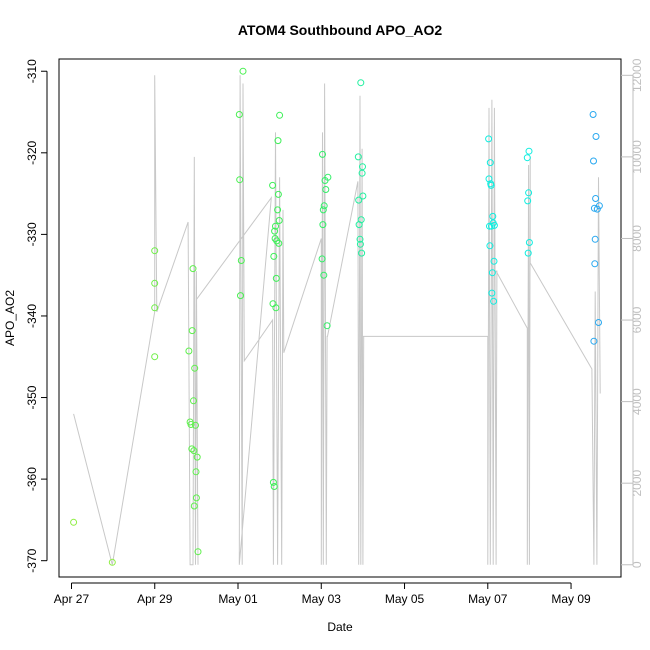 This screenshot has height=650, width=650. Describe the element at coordinates (637, 238) in the screenshot. I see `y2-tick-label: 8000` at that location.